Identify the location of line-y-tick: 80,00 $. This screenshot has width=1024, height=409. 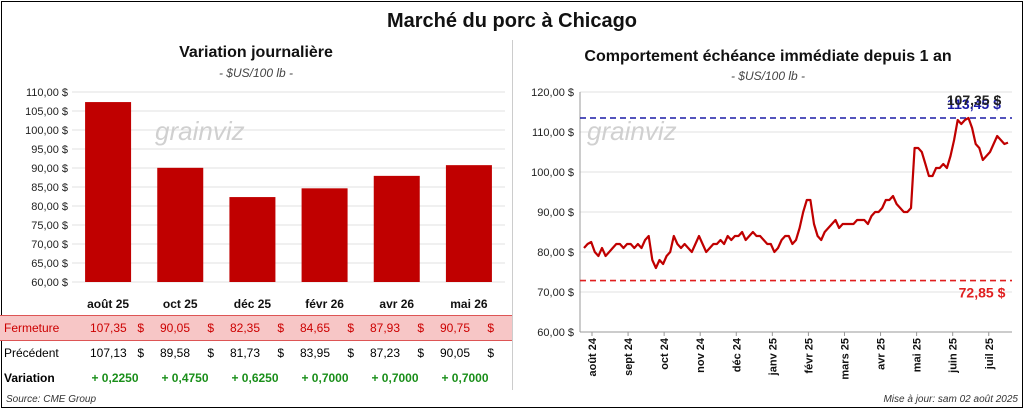
(555, 253).